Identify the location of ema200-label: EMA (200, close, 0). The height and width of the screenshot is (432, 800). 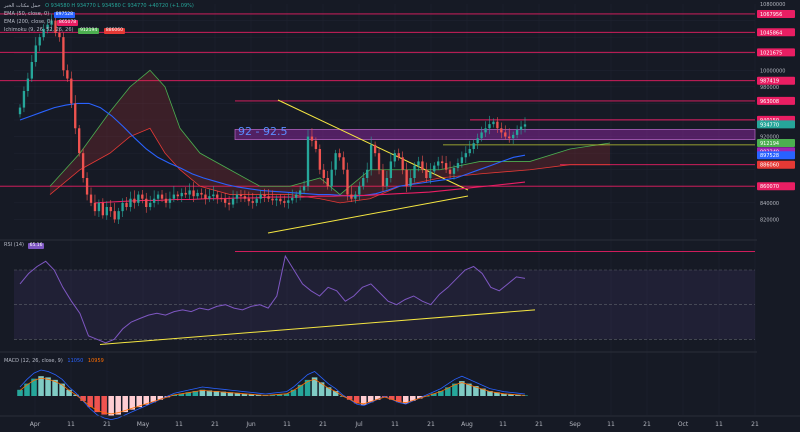
(28, 22).